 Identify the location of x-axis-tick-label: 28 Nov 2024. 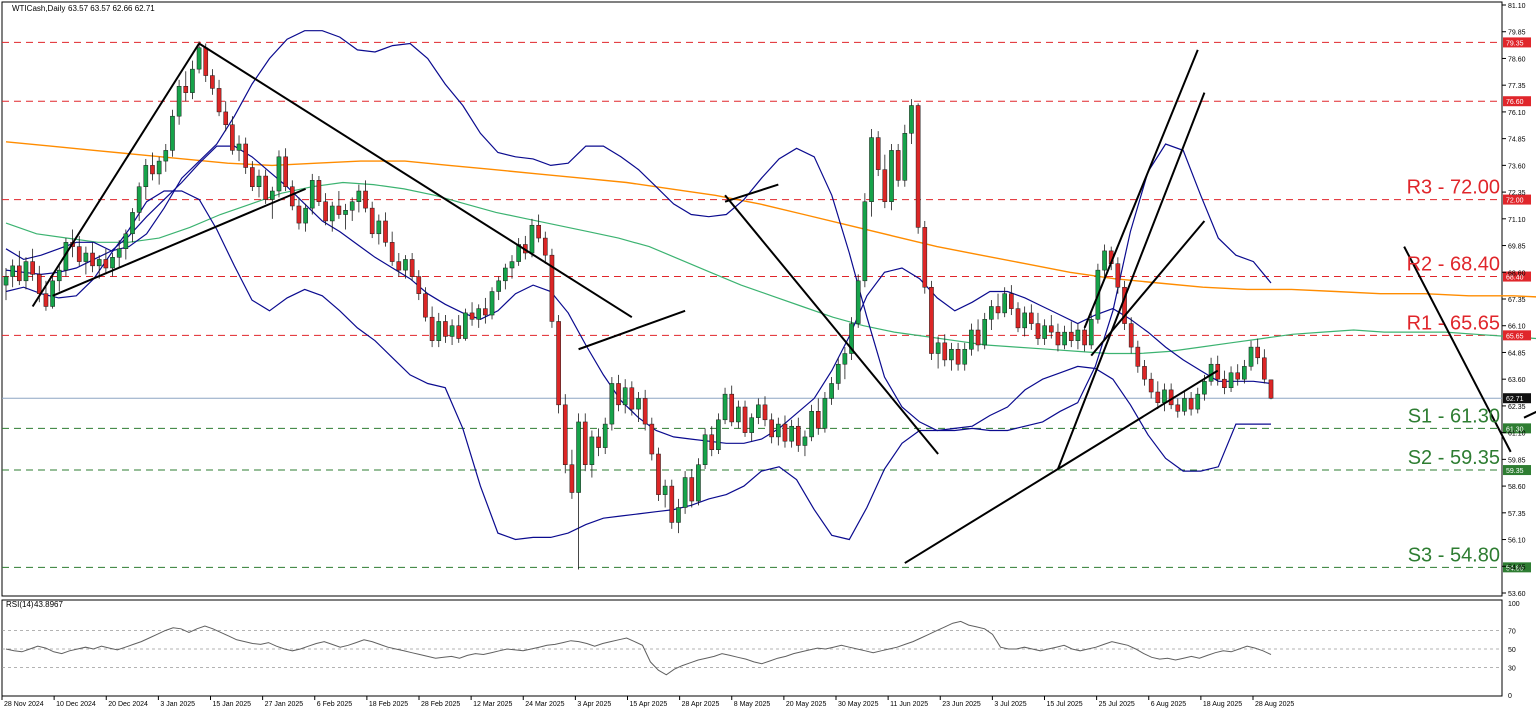
(24, 704).